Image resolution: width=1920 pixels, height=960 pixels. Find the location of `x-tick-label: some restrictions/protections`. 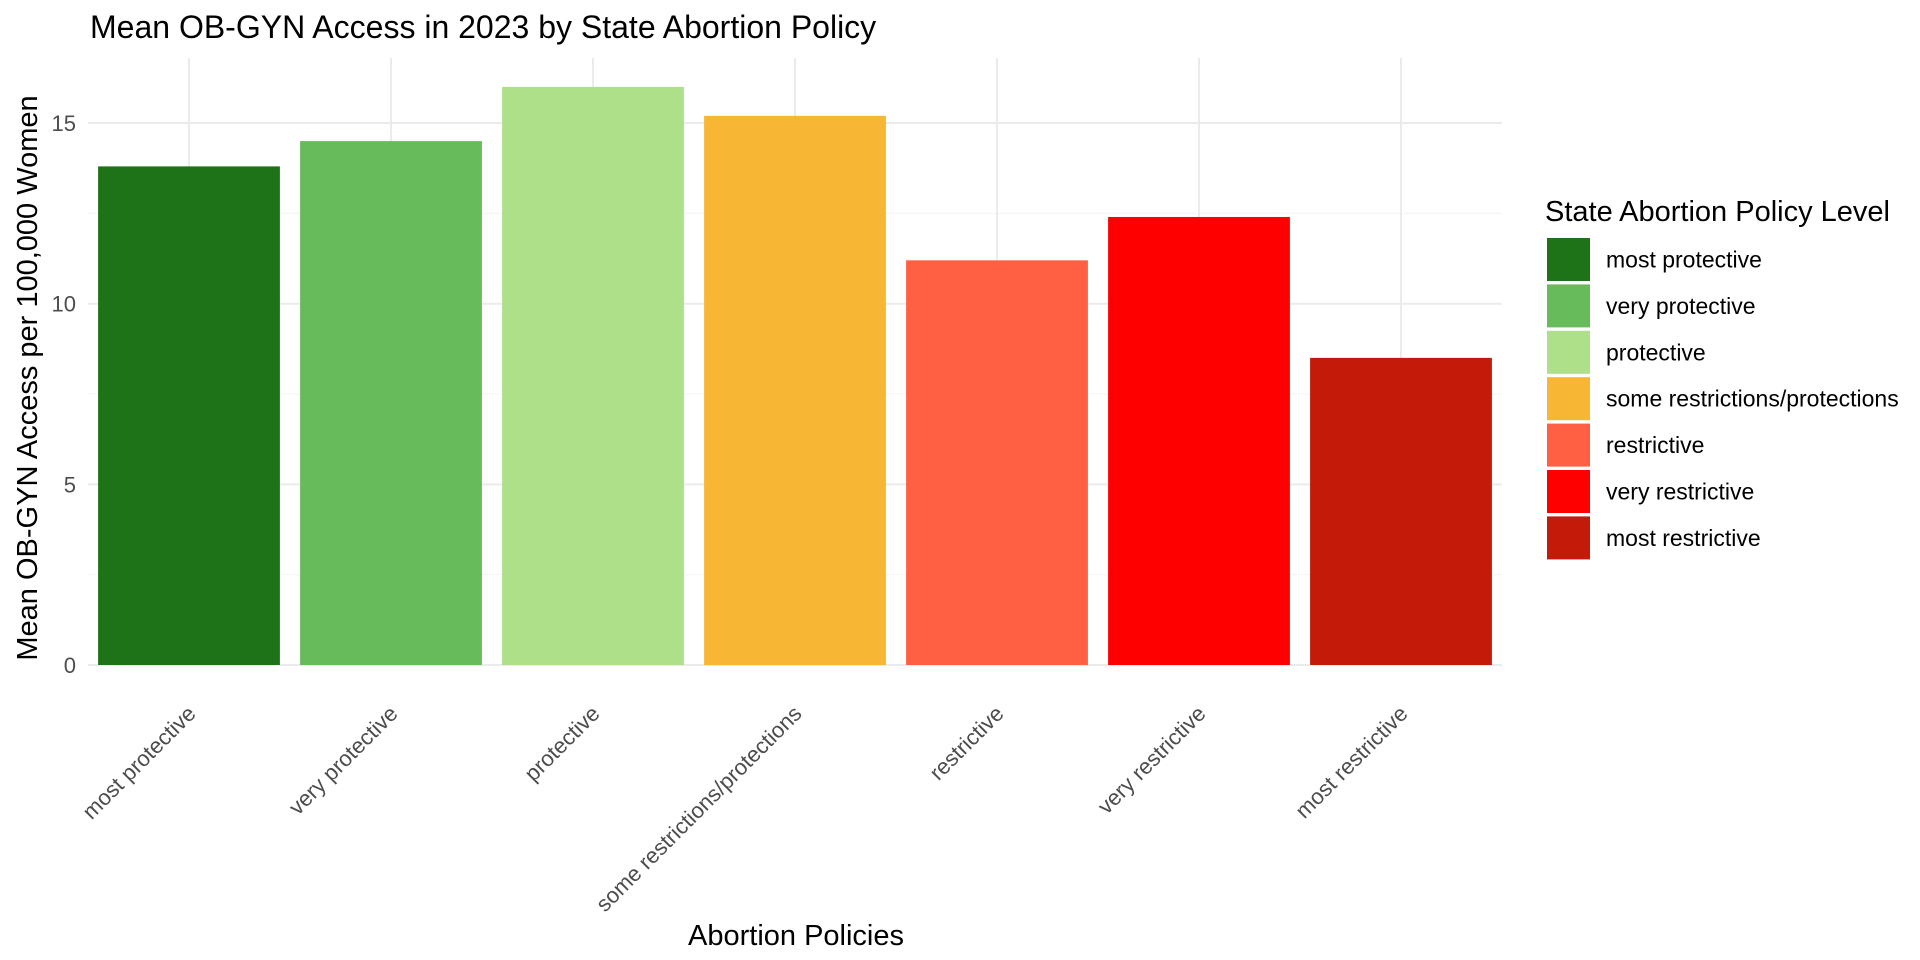

x-tick-label: some restrictions/protections is located at coordinates (699, 809).